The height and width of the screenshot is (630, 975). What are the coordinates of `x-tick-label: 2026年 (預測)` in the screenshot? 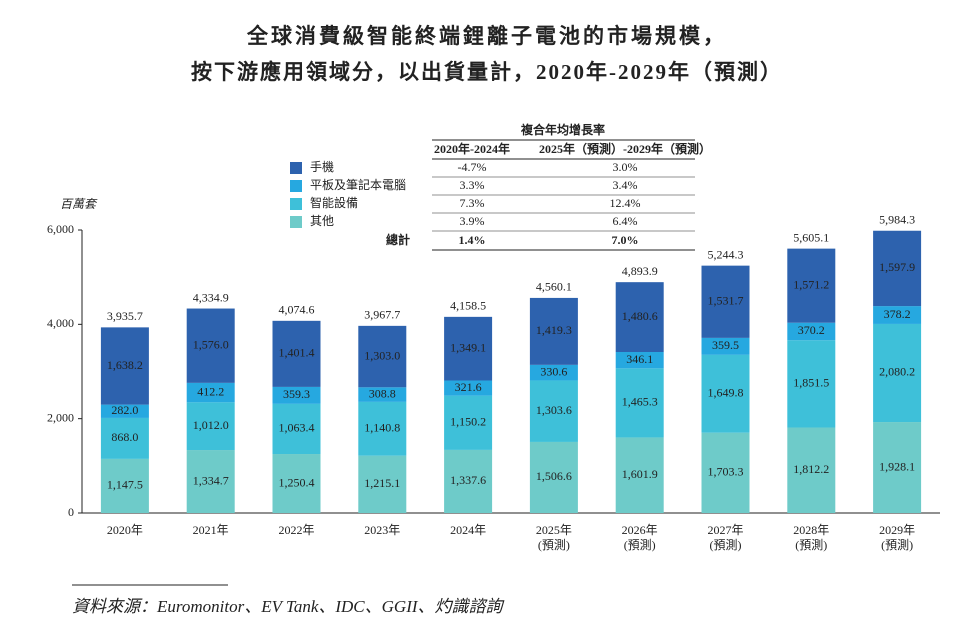 It's located at (639, 537).